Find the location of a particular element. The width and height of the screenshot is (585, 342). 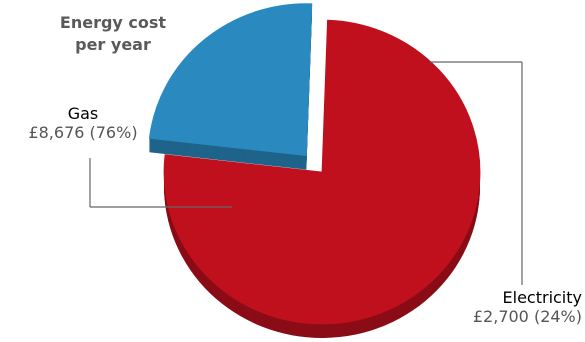

electricity-label-name: Electricity is located at coordinates (542, 297).